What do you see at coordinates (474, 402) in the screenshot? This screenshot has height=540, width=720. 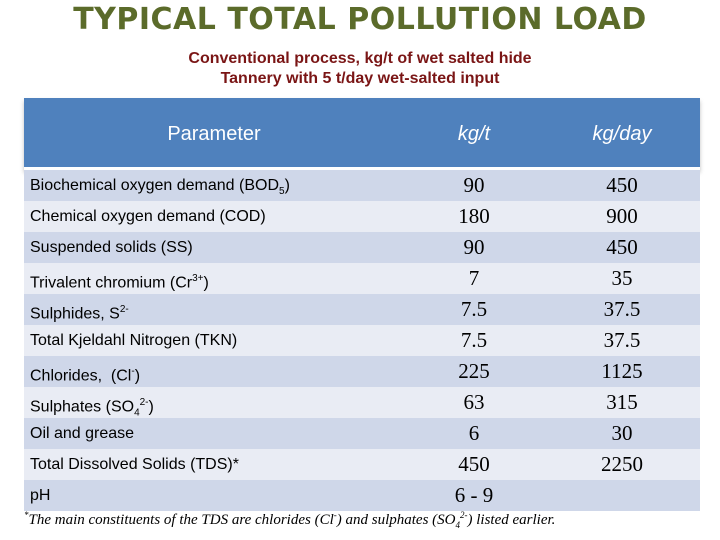 I see `table-row-kg-per-t: 63` at bounding box center [474, 402].